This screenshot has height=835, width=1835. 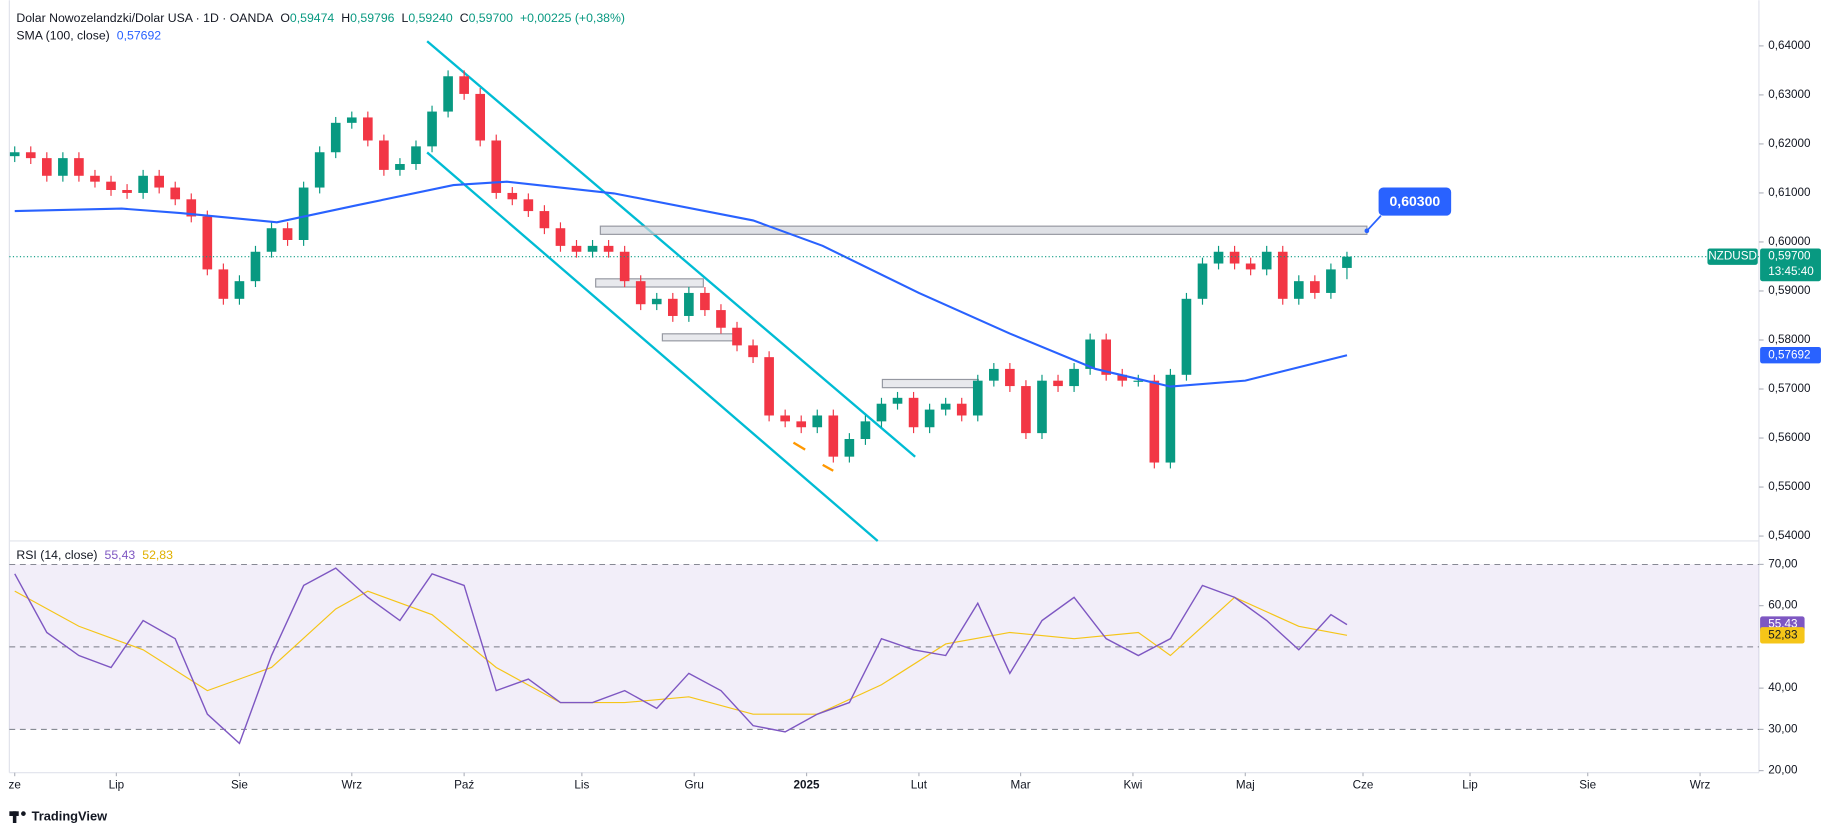 What do you see at coordinates (699, 337) in the screenshot?
I see `zone` at bounding box center [699, 337].